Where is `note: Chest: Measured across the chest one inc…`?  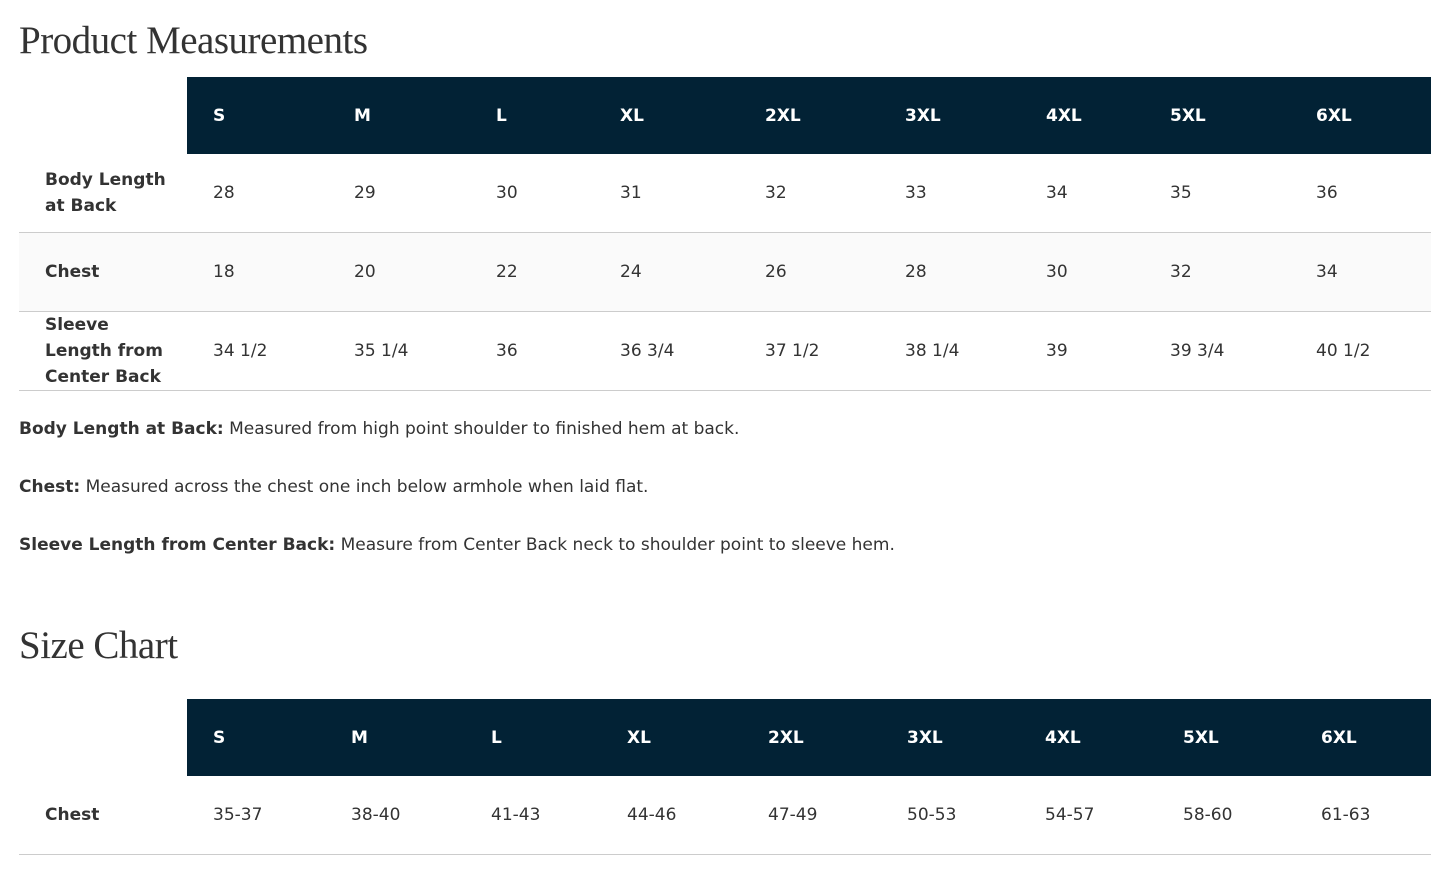
note: Chest: Measured across the chest one inc… is located at coordinates (725, 478).